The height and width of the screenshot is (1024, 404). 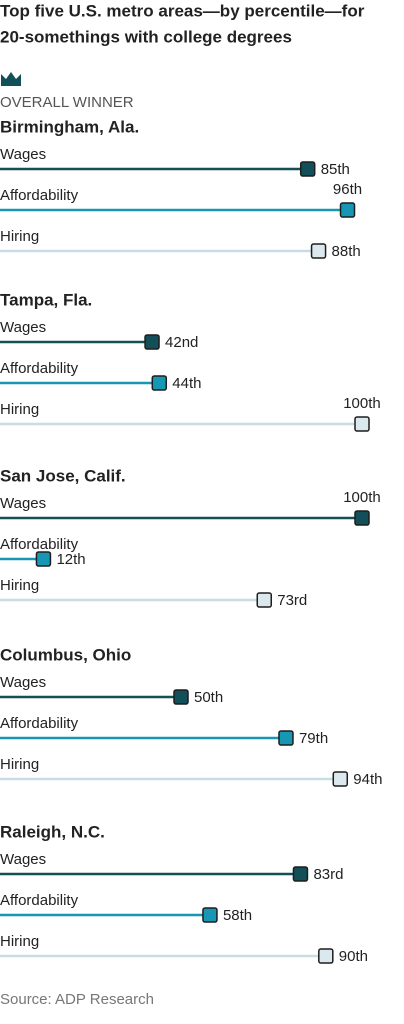 What do you see at coordinates (46, 299) in the screenshot?
I see `city-name: Tampa, Fla.` at bounding box center [46, 299].